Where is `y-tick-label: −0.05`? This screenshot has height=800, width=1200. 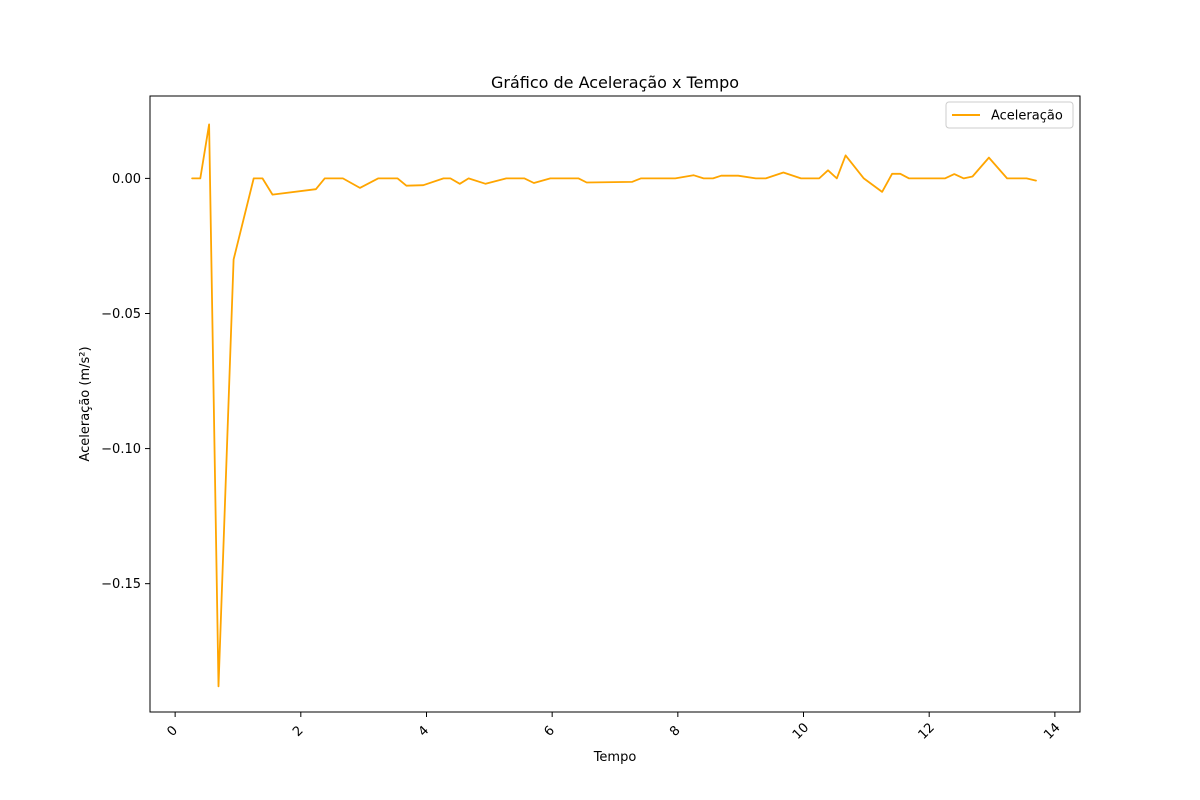 y-tick-label: −0.05 is located at coordinates (121, 314).